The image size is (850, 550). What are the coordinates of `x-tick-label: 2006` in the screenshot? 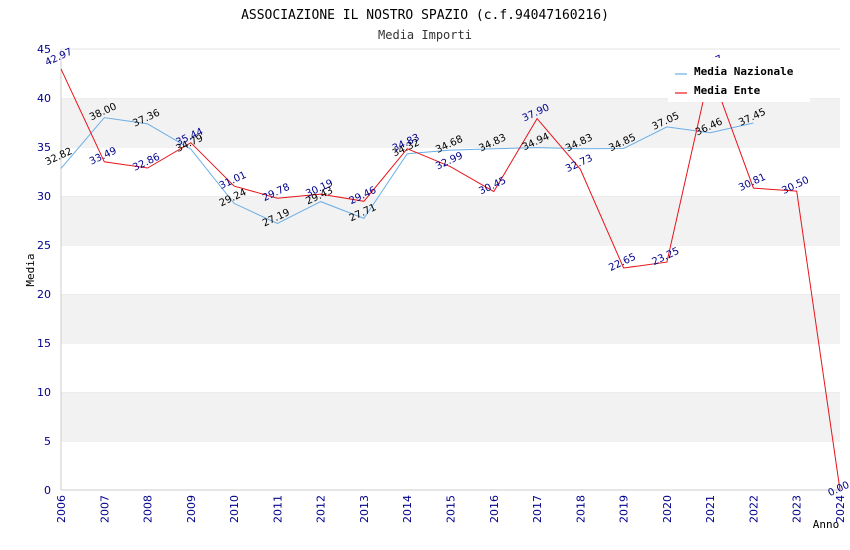 It's located at (61, 509).